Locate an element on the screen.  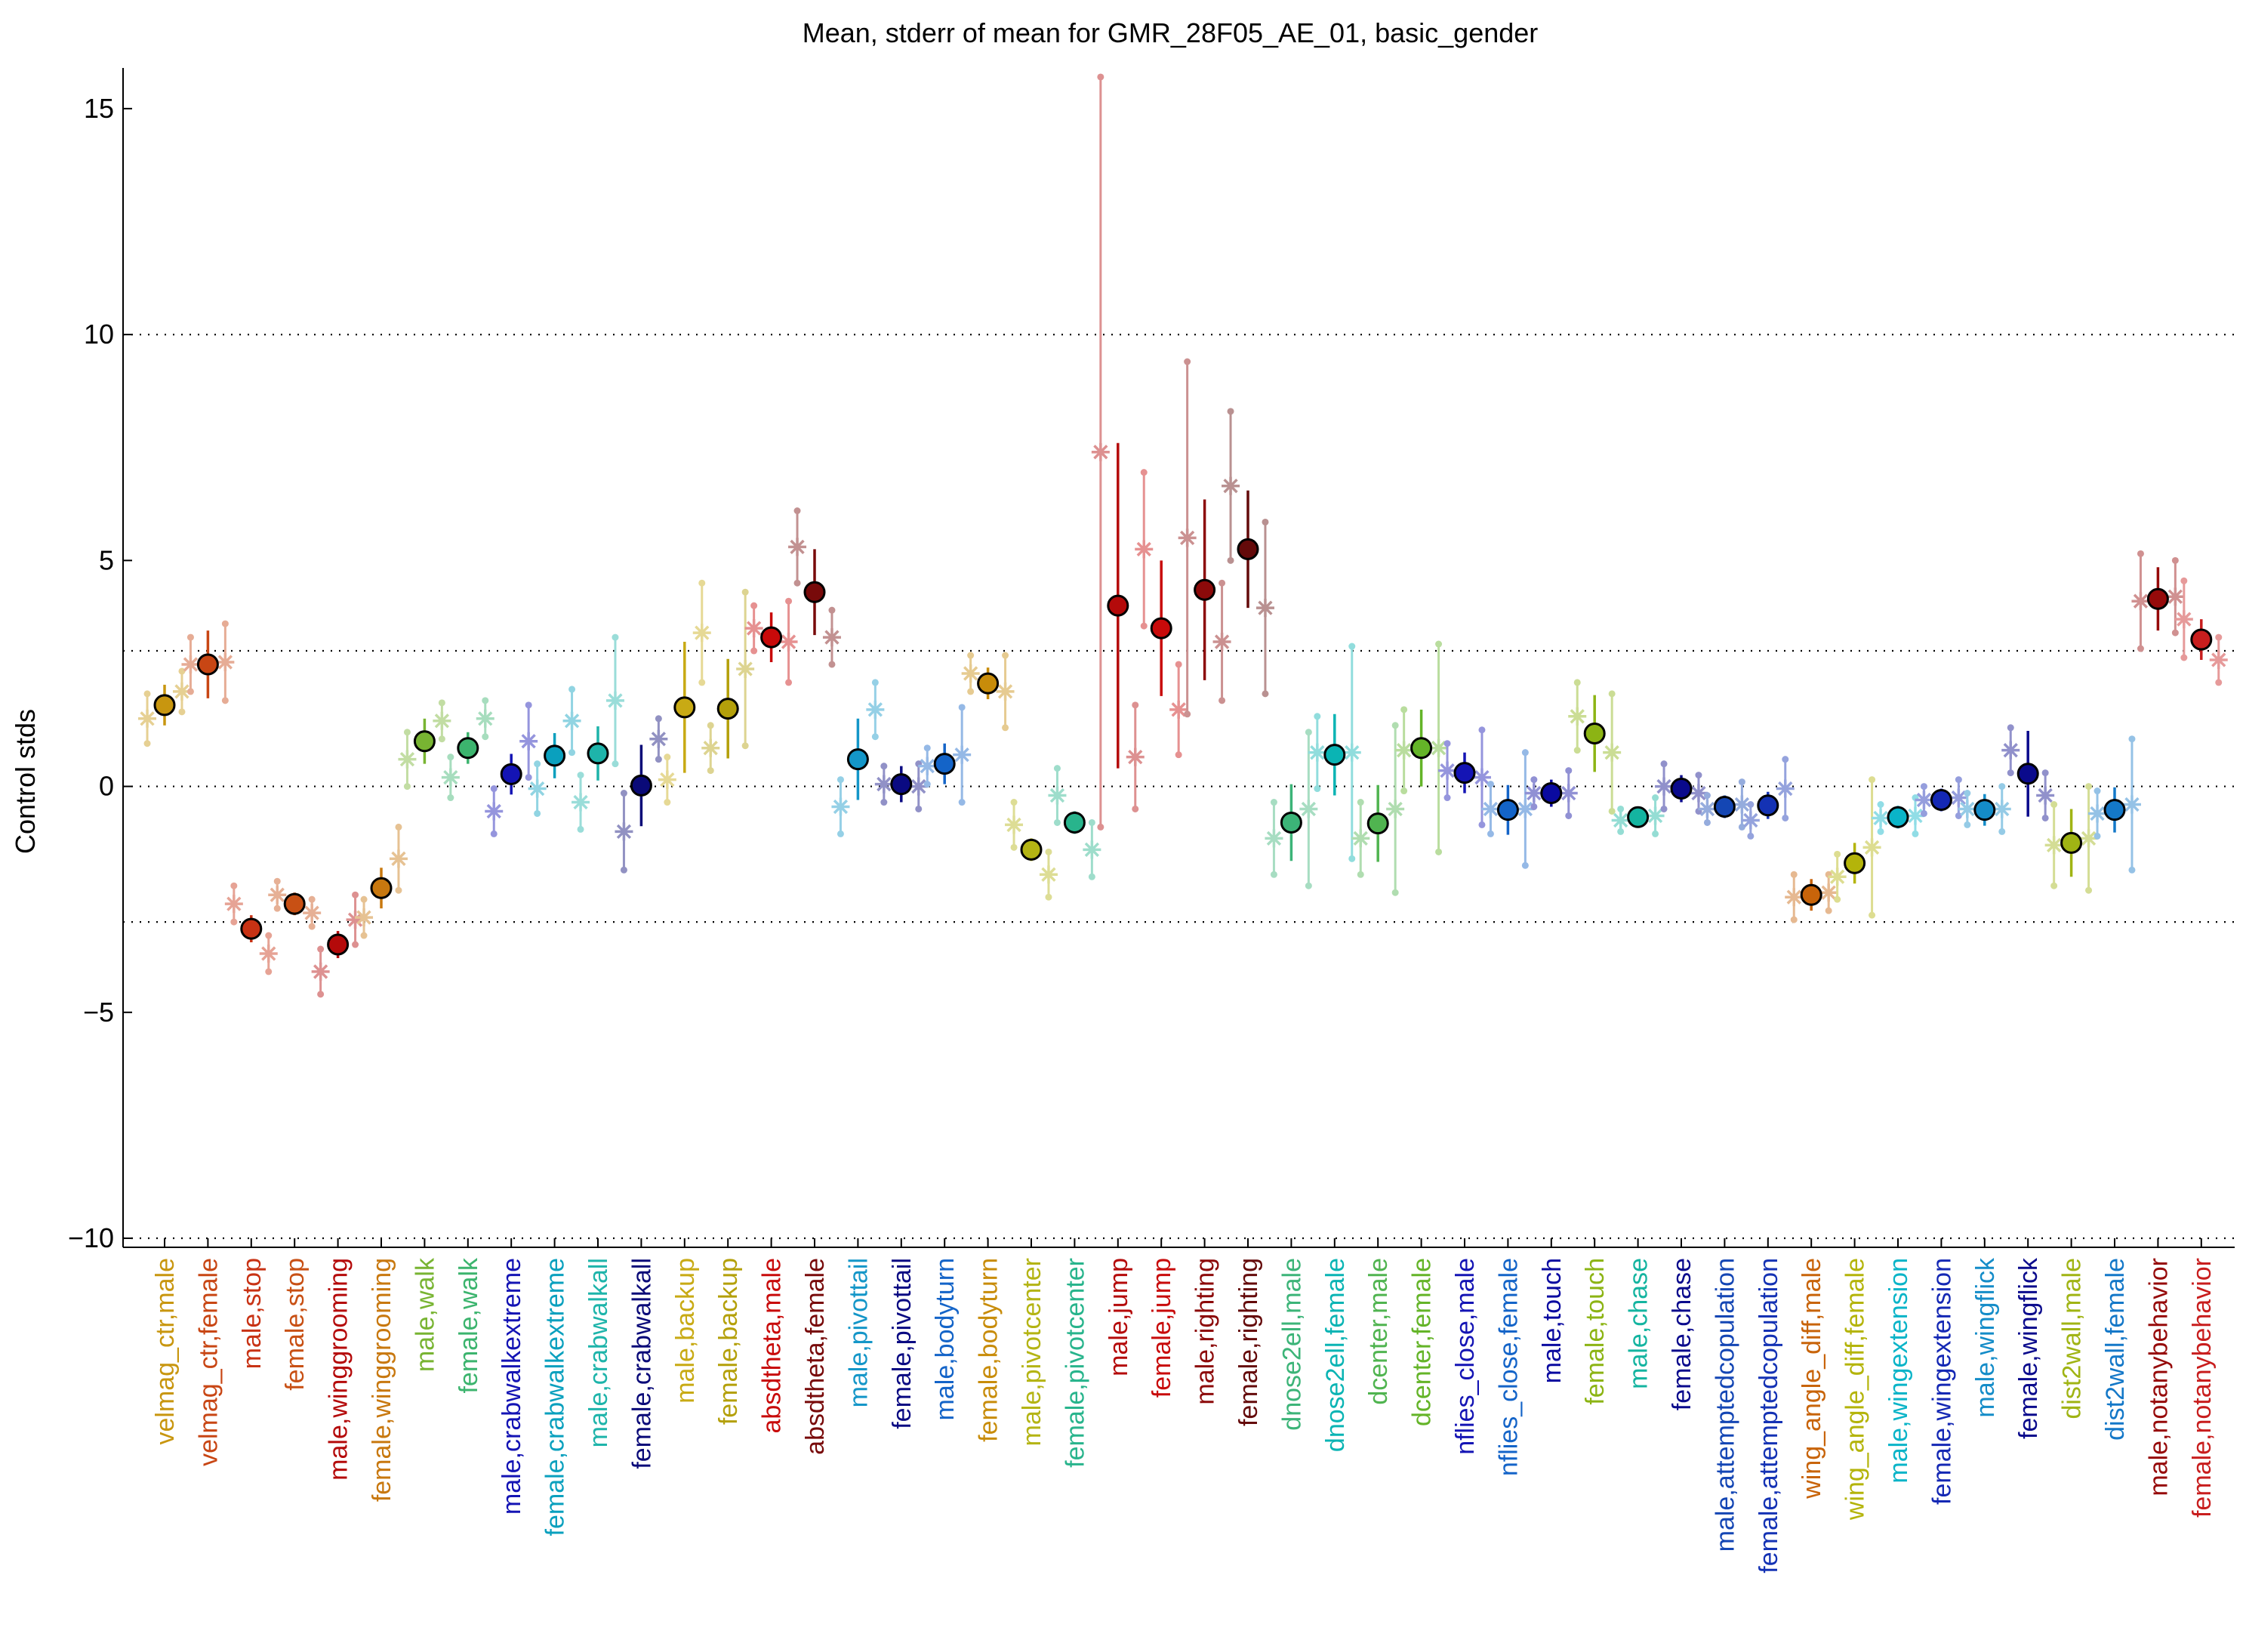
x-tick-label: male,bodyturn is located at coordinates (945, 1339).